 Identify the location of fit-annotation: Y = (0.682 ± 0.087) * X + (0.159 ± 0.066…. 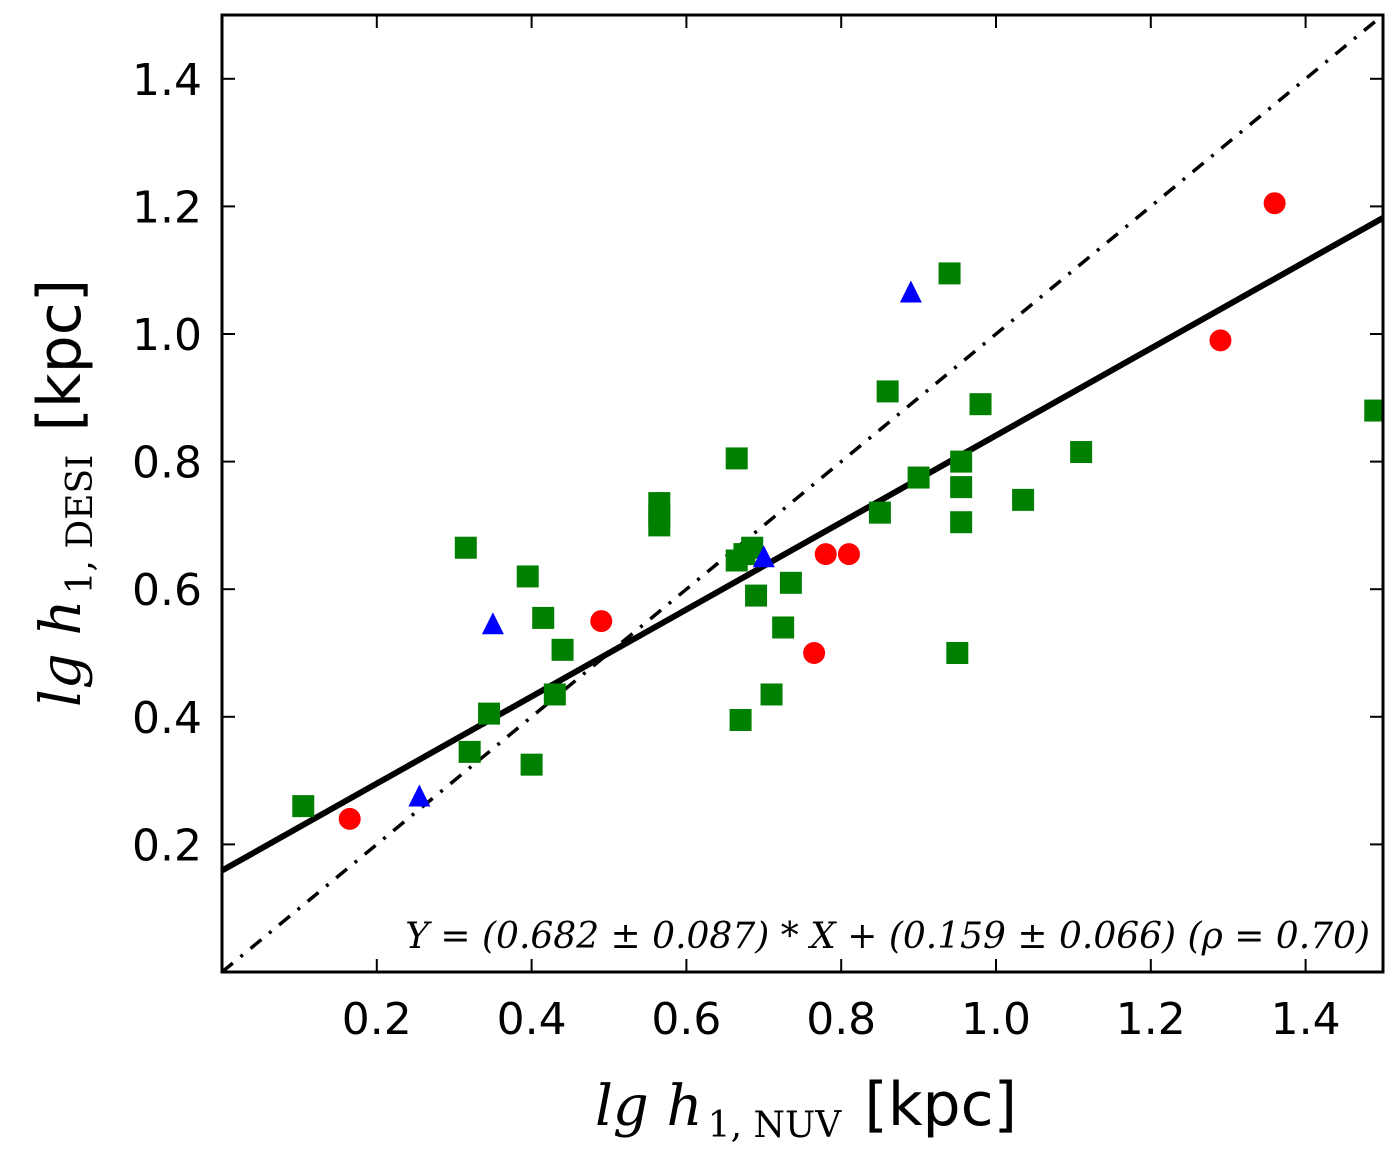
(887, 936).